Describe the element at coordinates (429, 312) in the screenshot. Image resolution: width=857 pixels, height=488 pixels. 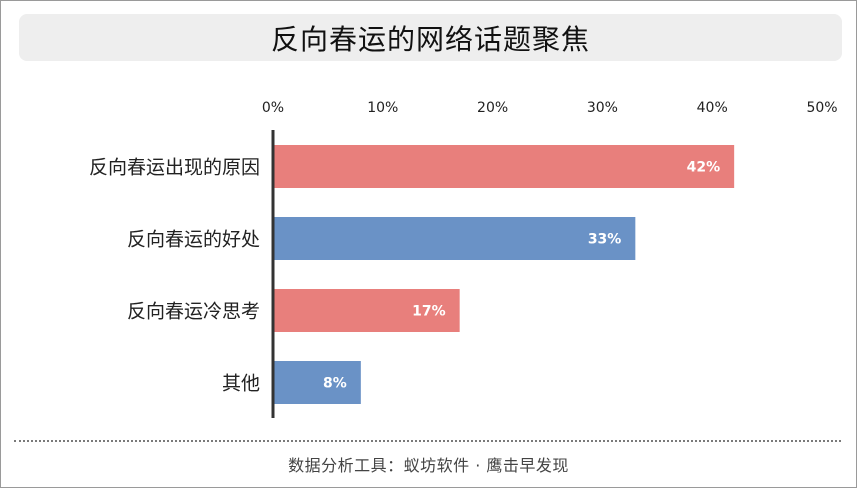
I see `data-label: 17%` at that location.